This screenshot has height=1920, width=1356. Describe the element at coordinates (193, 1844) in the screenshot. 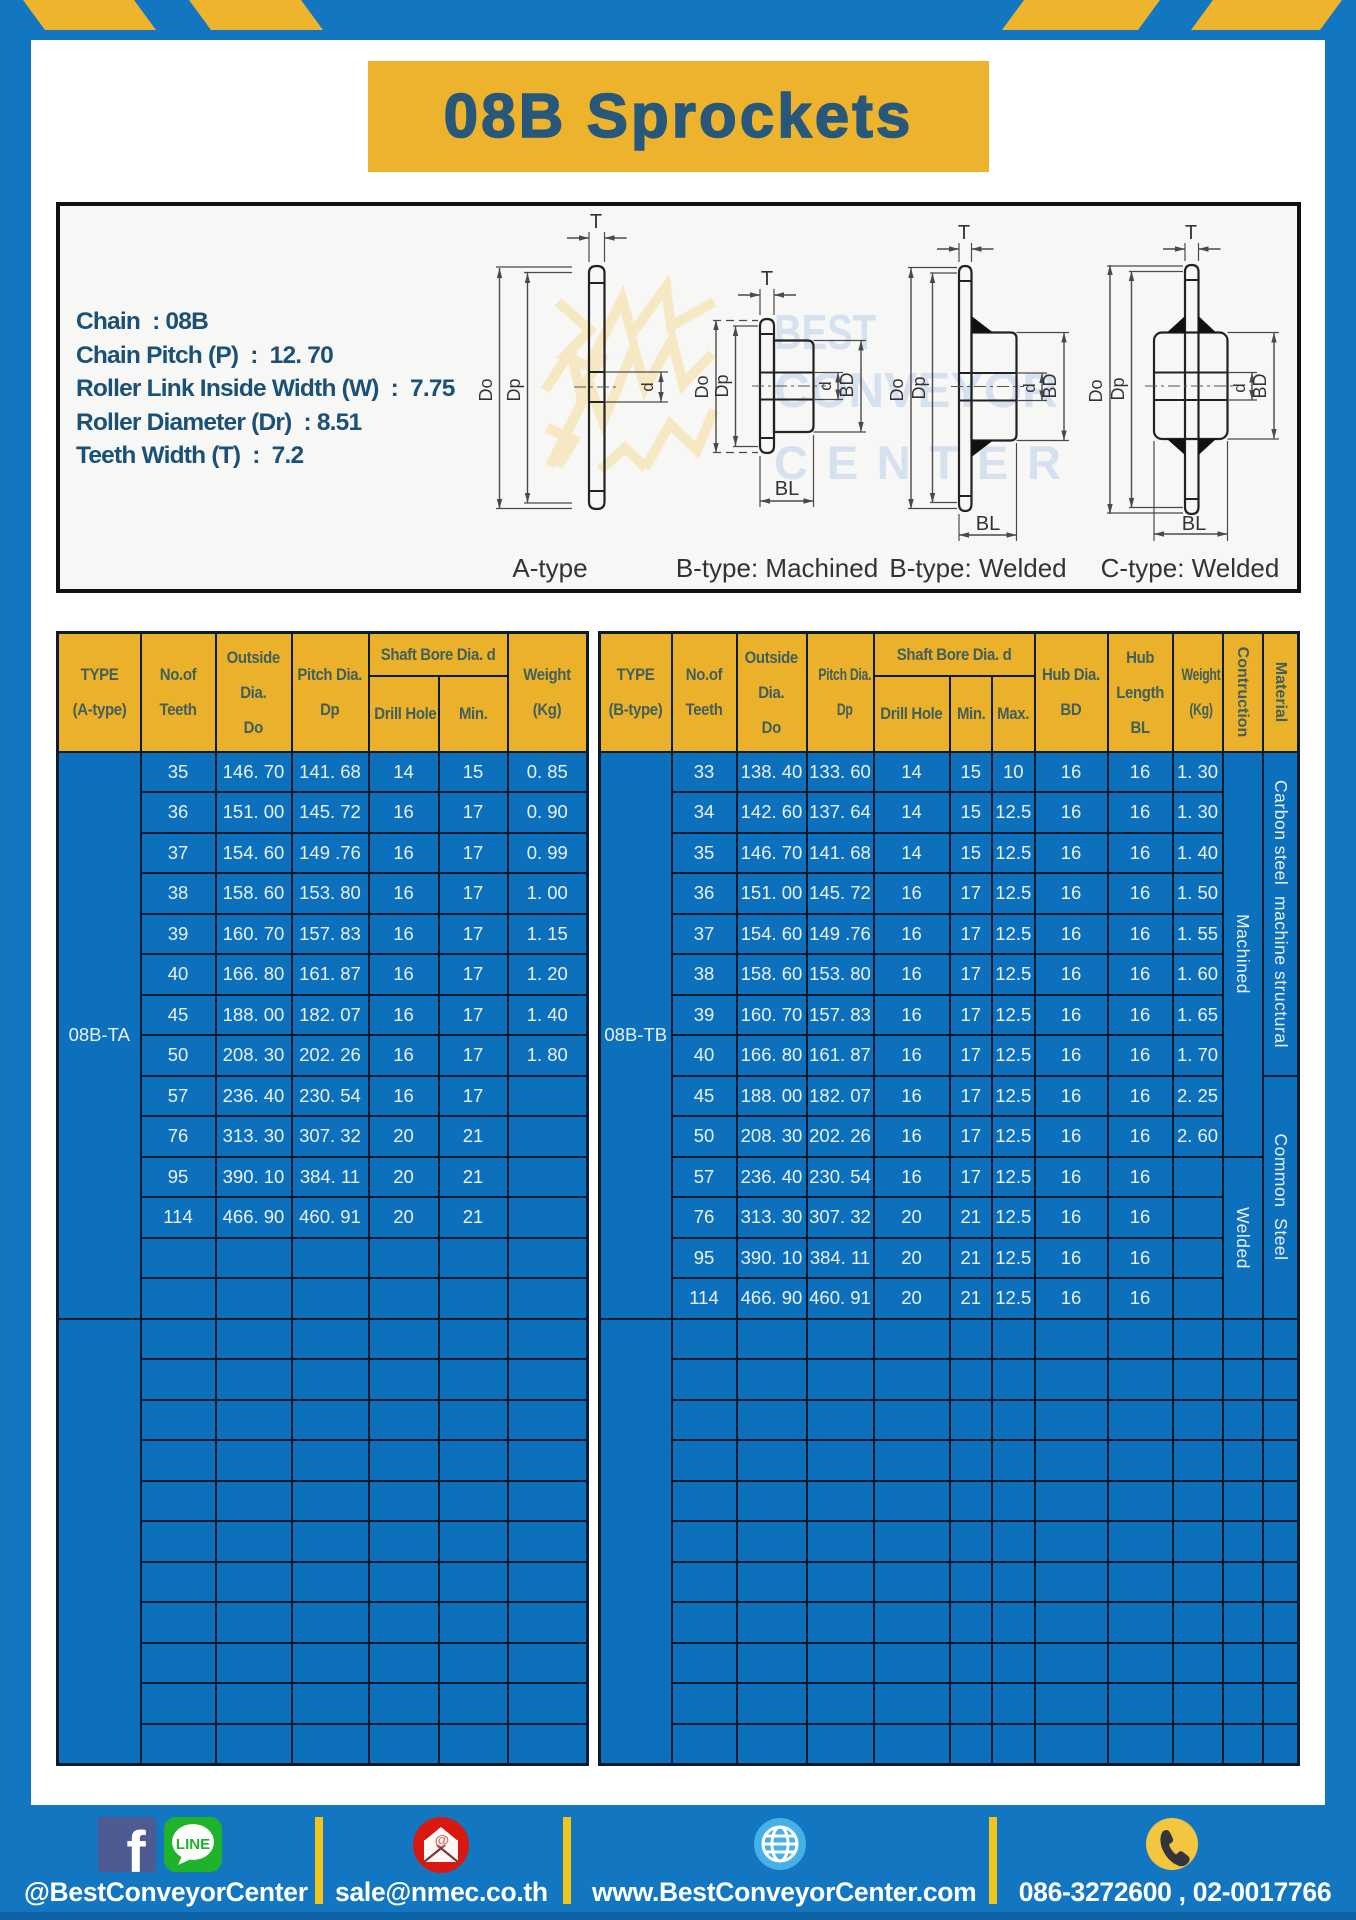

I see `svg-text: LINE` at that location.